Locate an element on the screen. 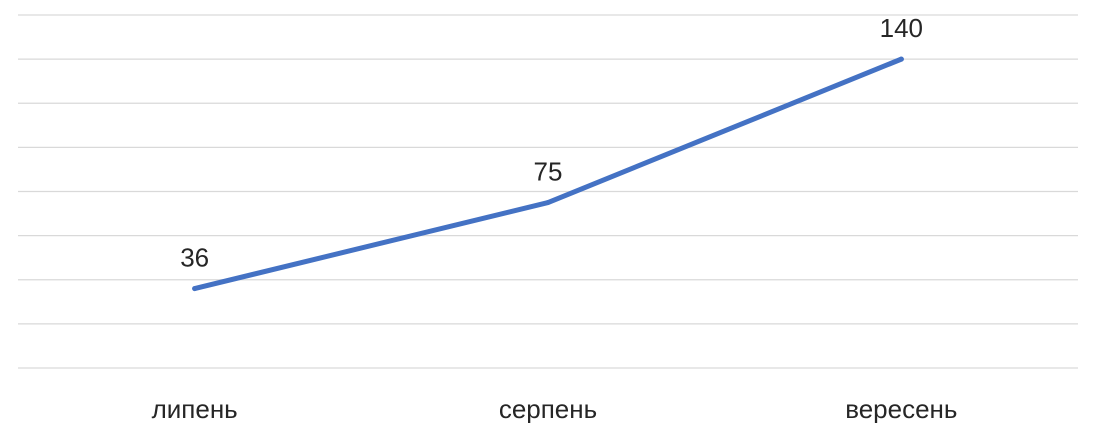 The height and width of the screenshot is (423, 1096). data-label: 75 is located at coordinates (548, 172).